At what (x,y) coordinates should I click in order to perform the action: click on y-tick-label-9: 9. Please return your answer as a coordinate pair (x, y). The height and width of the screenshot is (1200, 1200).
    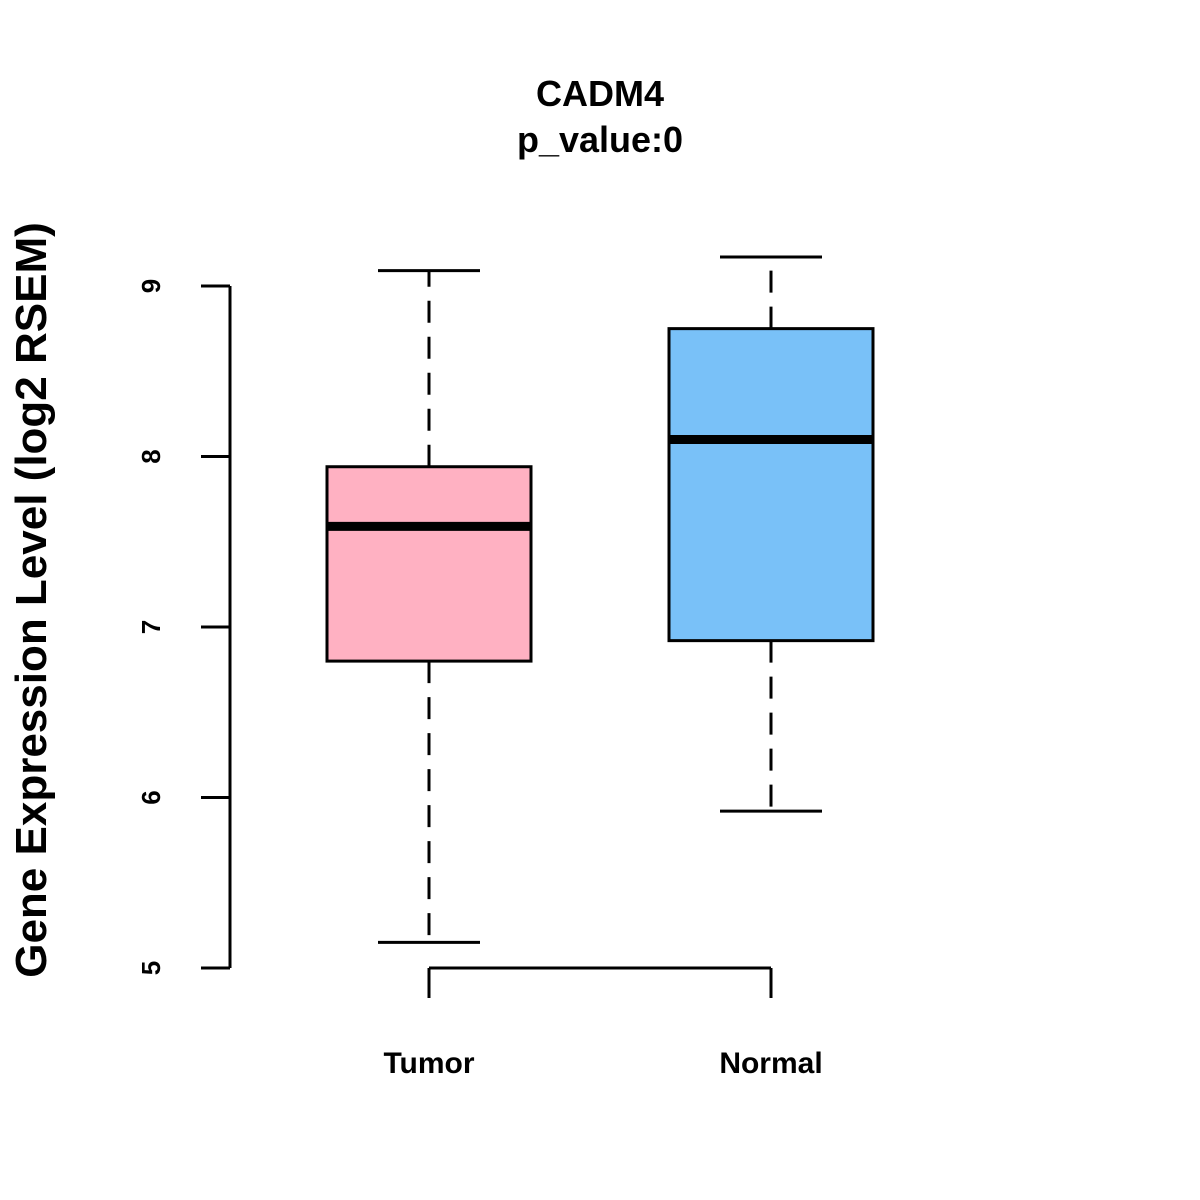
    Looking at the image, I should click on (151, 286).